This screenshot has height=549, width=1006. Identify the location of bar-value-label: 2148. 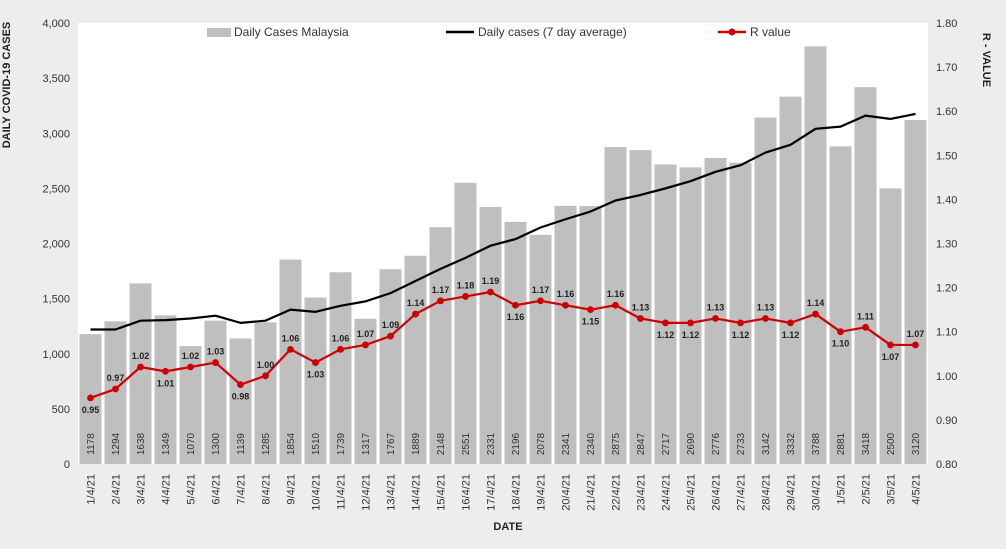
(441, 443).